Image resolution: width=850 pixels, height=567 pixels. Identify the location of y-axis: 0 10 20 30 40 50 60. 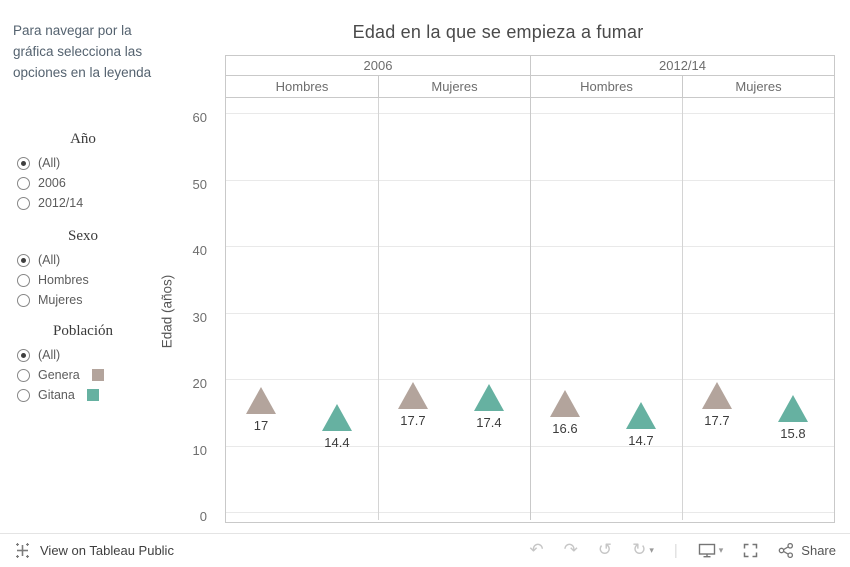
(186, 312).